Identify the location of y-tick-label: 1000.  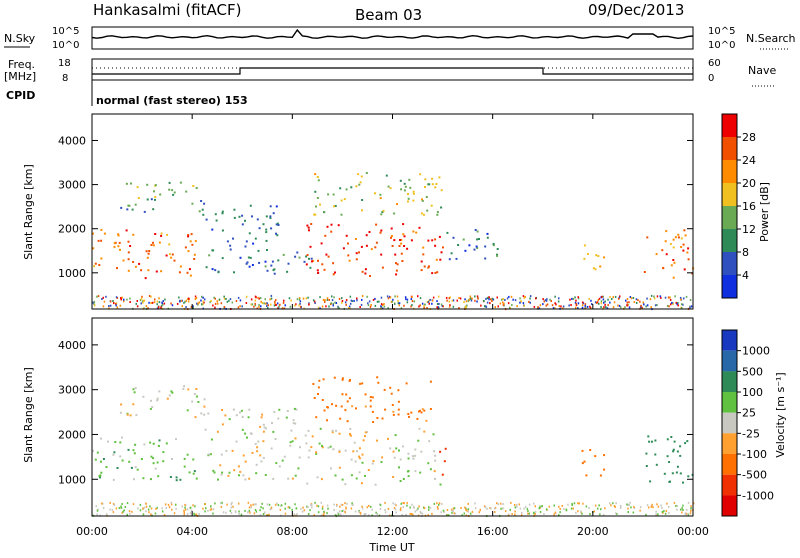
(72, 479).